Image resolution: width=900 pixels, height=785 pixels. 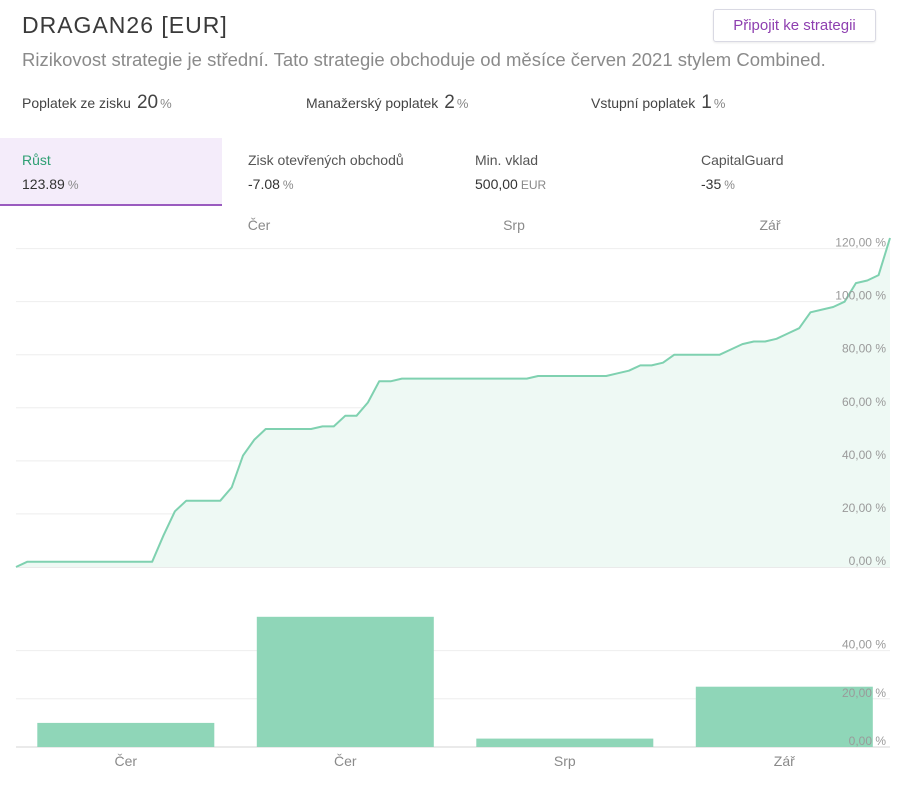 What do you see at coordinates (514, 225) in the screenshot?
I see `month-label: Srp` at bounding box center [514, 225].